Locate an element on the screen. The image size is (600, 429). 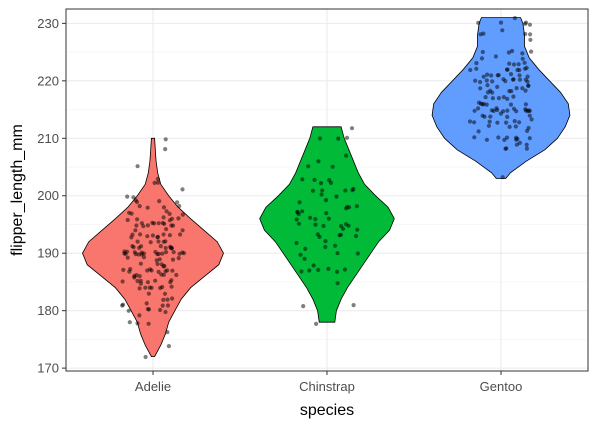
y-axis: 170 180 190 200 210 220 230 is located at coordinates (51, 196).